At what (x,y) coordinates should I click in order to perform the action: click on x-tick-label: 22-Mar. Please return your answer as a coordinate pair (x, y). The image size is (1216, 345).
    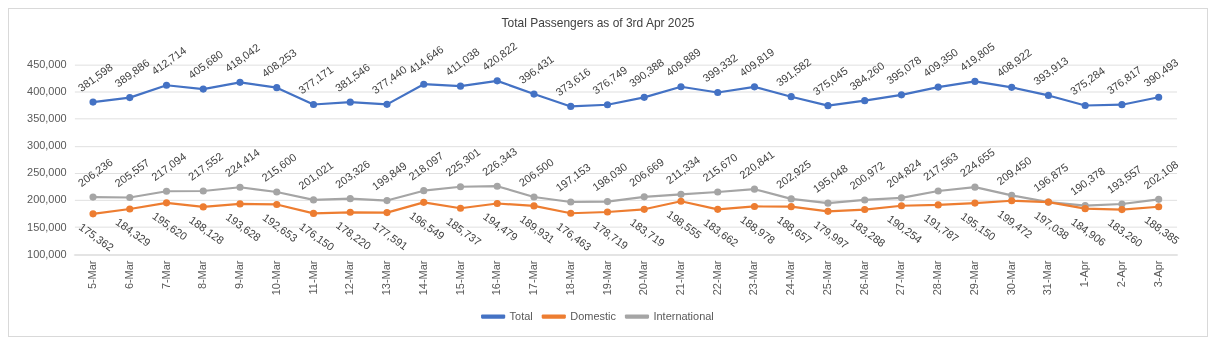
    Looking at the image, I should click on (716, 278).